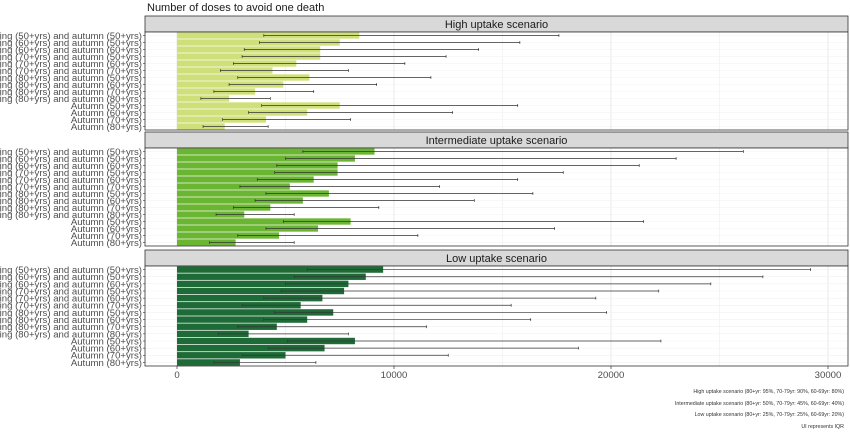 The image size is (850, 432). What do you see at coordinates (236, 8) in the screenshot?
I see `chart-title: Number of doses to avoid one death` at bounding box center [236, 8].